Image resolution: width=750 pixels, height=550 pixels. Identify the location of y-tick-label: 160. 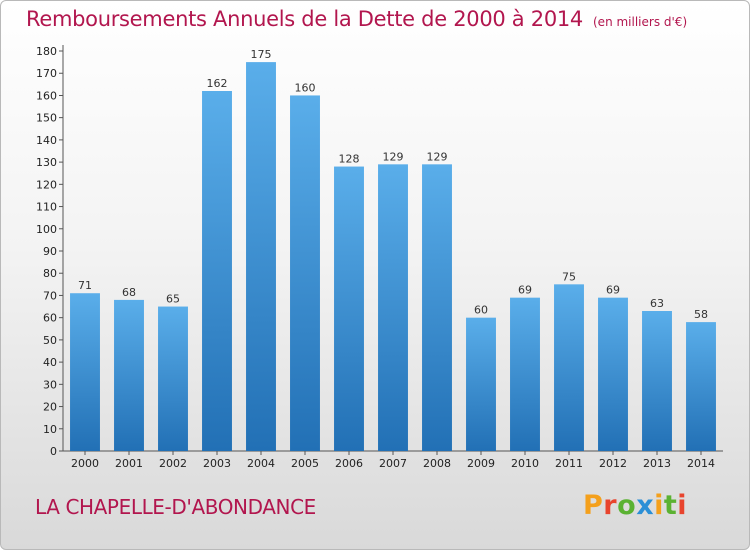
(46, 95).